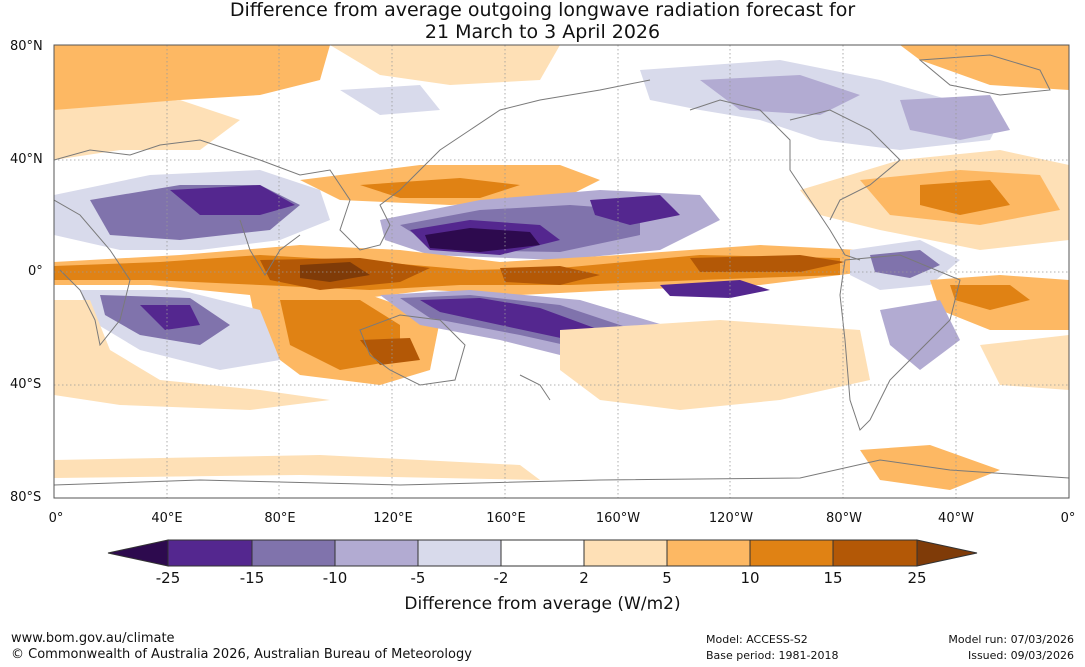  Describe the element at coordinates (772, 655) in the screenshot. I see `footer-base-period: Base period: 1981-2018` at that location.